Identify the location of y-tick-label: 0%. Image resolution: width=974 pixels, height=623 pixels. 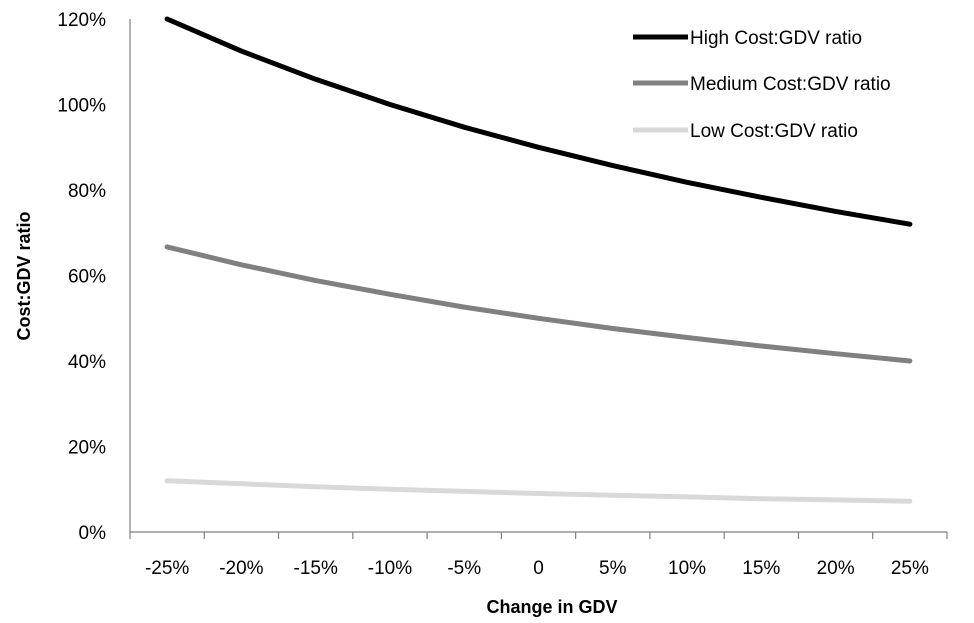
(93, 533).